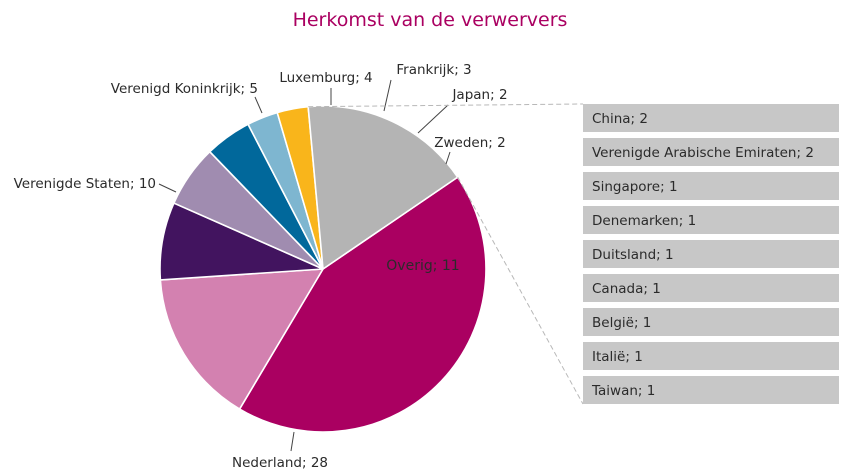 The image size is (854, 476). I want to click on breakdown-label: Singapore; 1, so click(635, 187).